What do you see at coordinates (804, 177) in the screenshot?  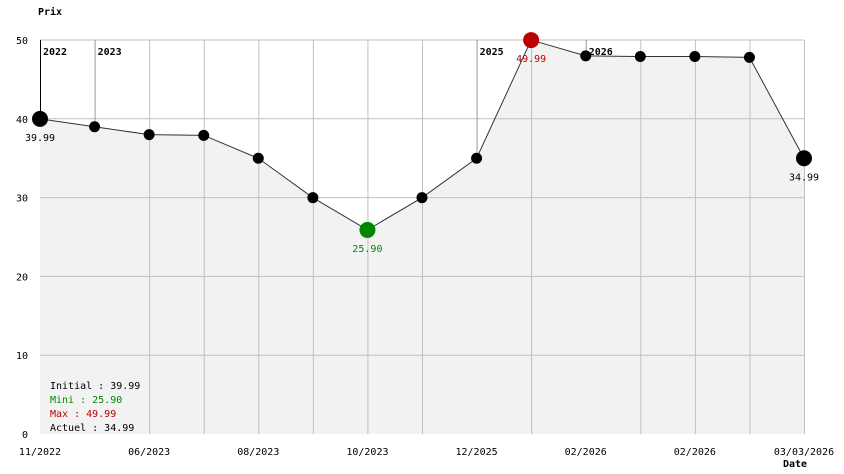 I see `point-label-current: 34.99` at bounding box center [804, 177].